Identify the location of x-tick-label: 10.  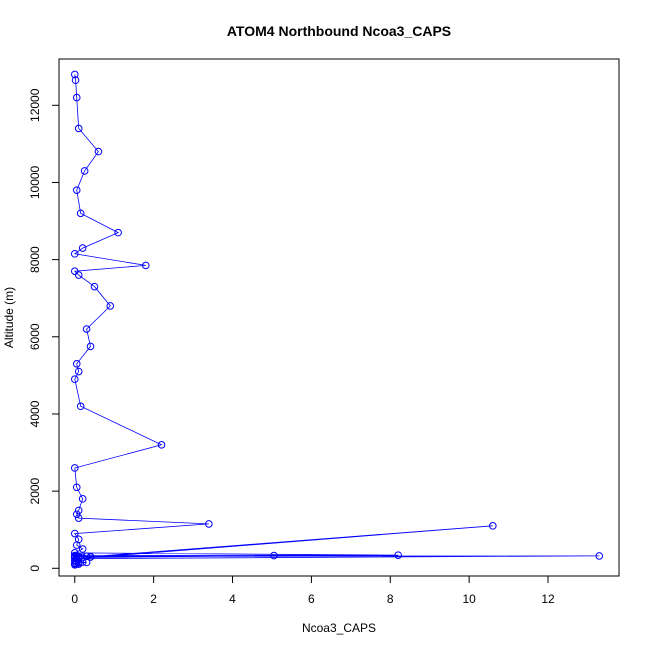
(469, 599).